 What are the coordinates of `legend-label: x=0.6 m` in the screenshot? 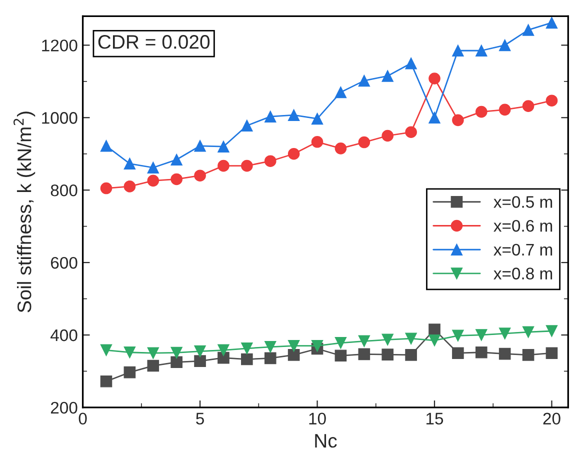 It's located at (523, 226).